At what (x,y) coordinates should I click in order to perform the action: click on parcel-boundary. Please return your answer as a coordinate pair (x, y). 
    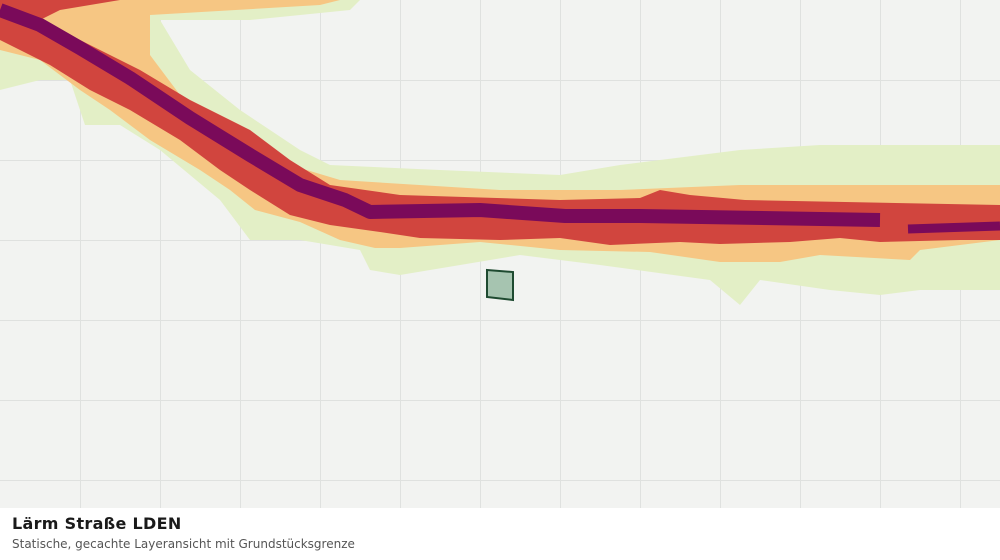
    Looking at the image, I should click on (500, 285).